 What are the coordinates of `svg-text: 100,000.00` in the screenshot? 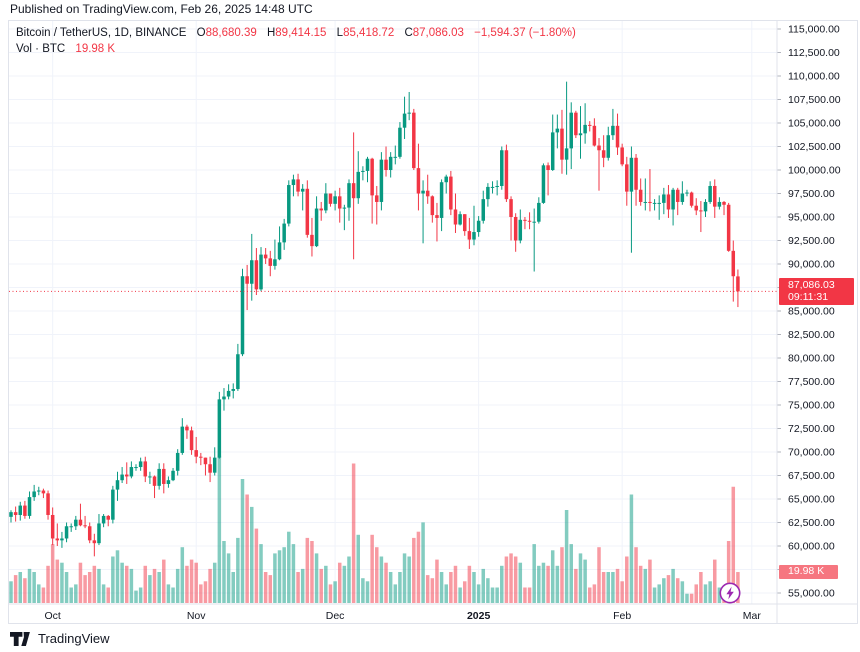 It's located at (814, 171).